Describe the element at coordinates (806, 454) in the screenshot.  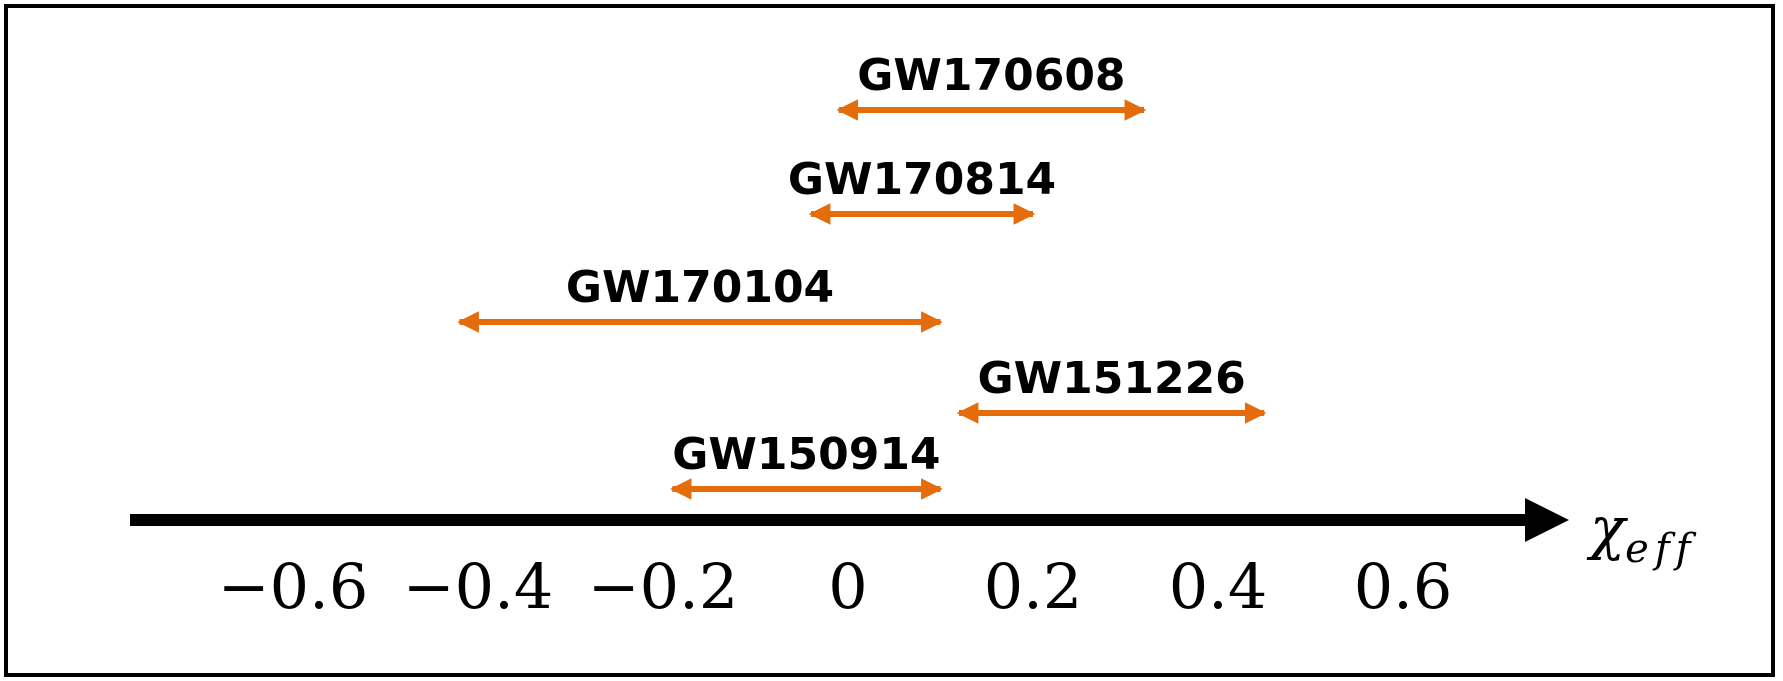
I see `interval-label: GW150914` at that location.